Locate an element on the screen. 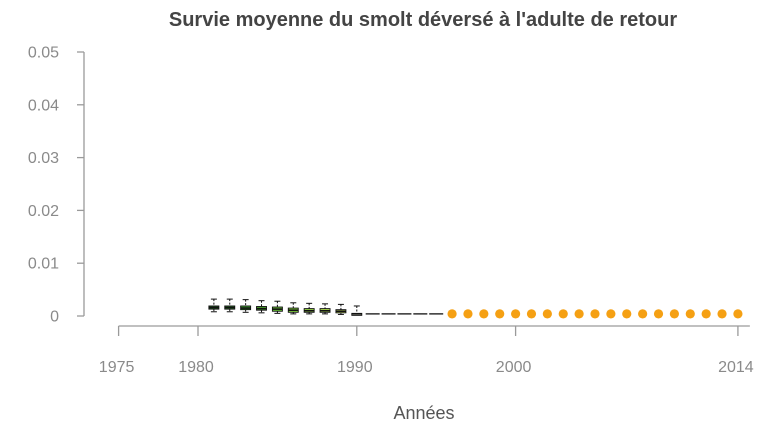 This screenshot has width=773, height=435. point-2010 is located at coordinates (674, 314).